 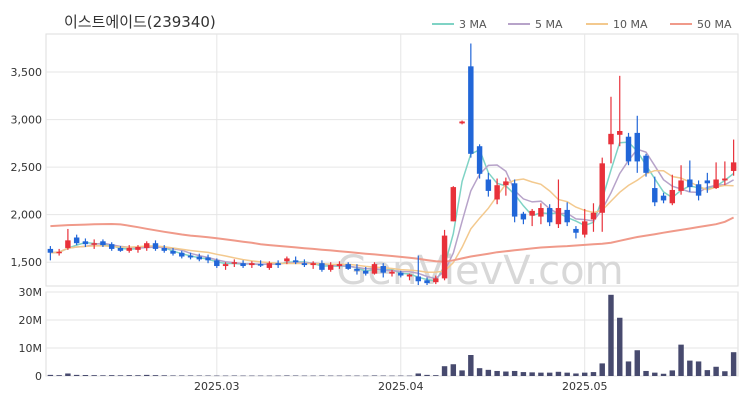 I want to click on legend-entry: 3 MA, so click(x=459, y=24).